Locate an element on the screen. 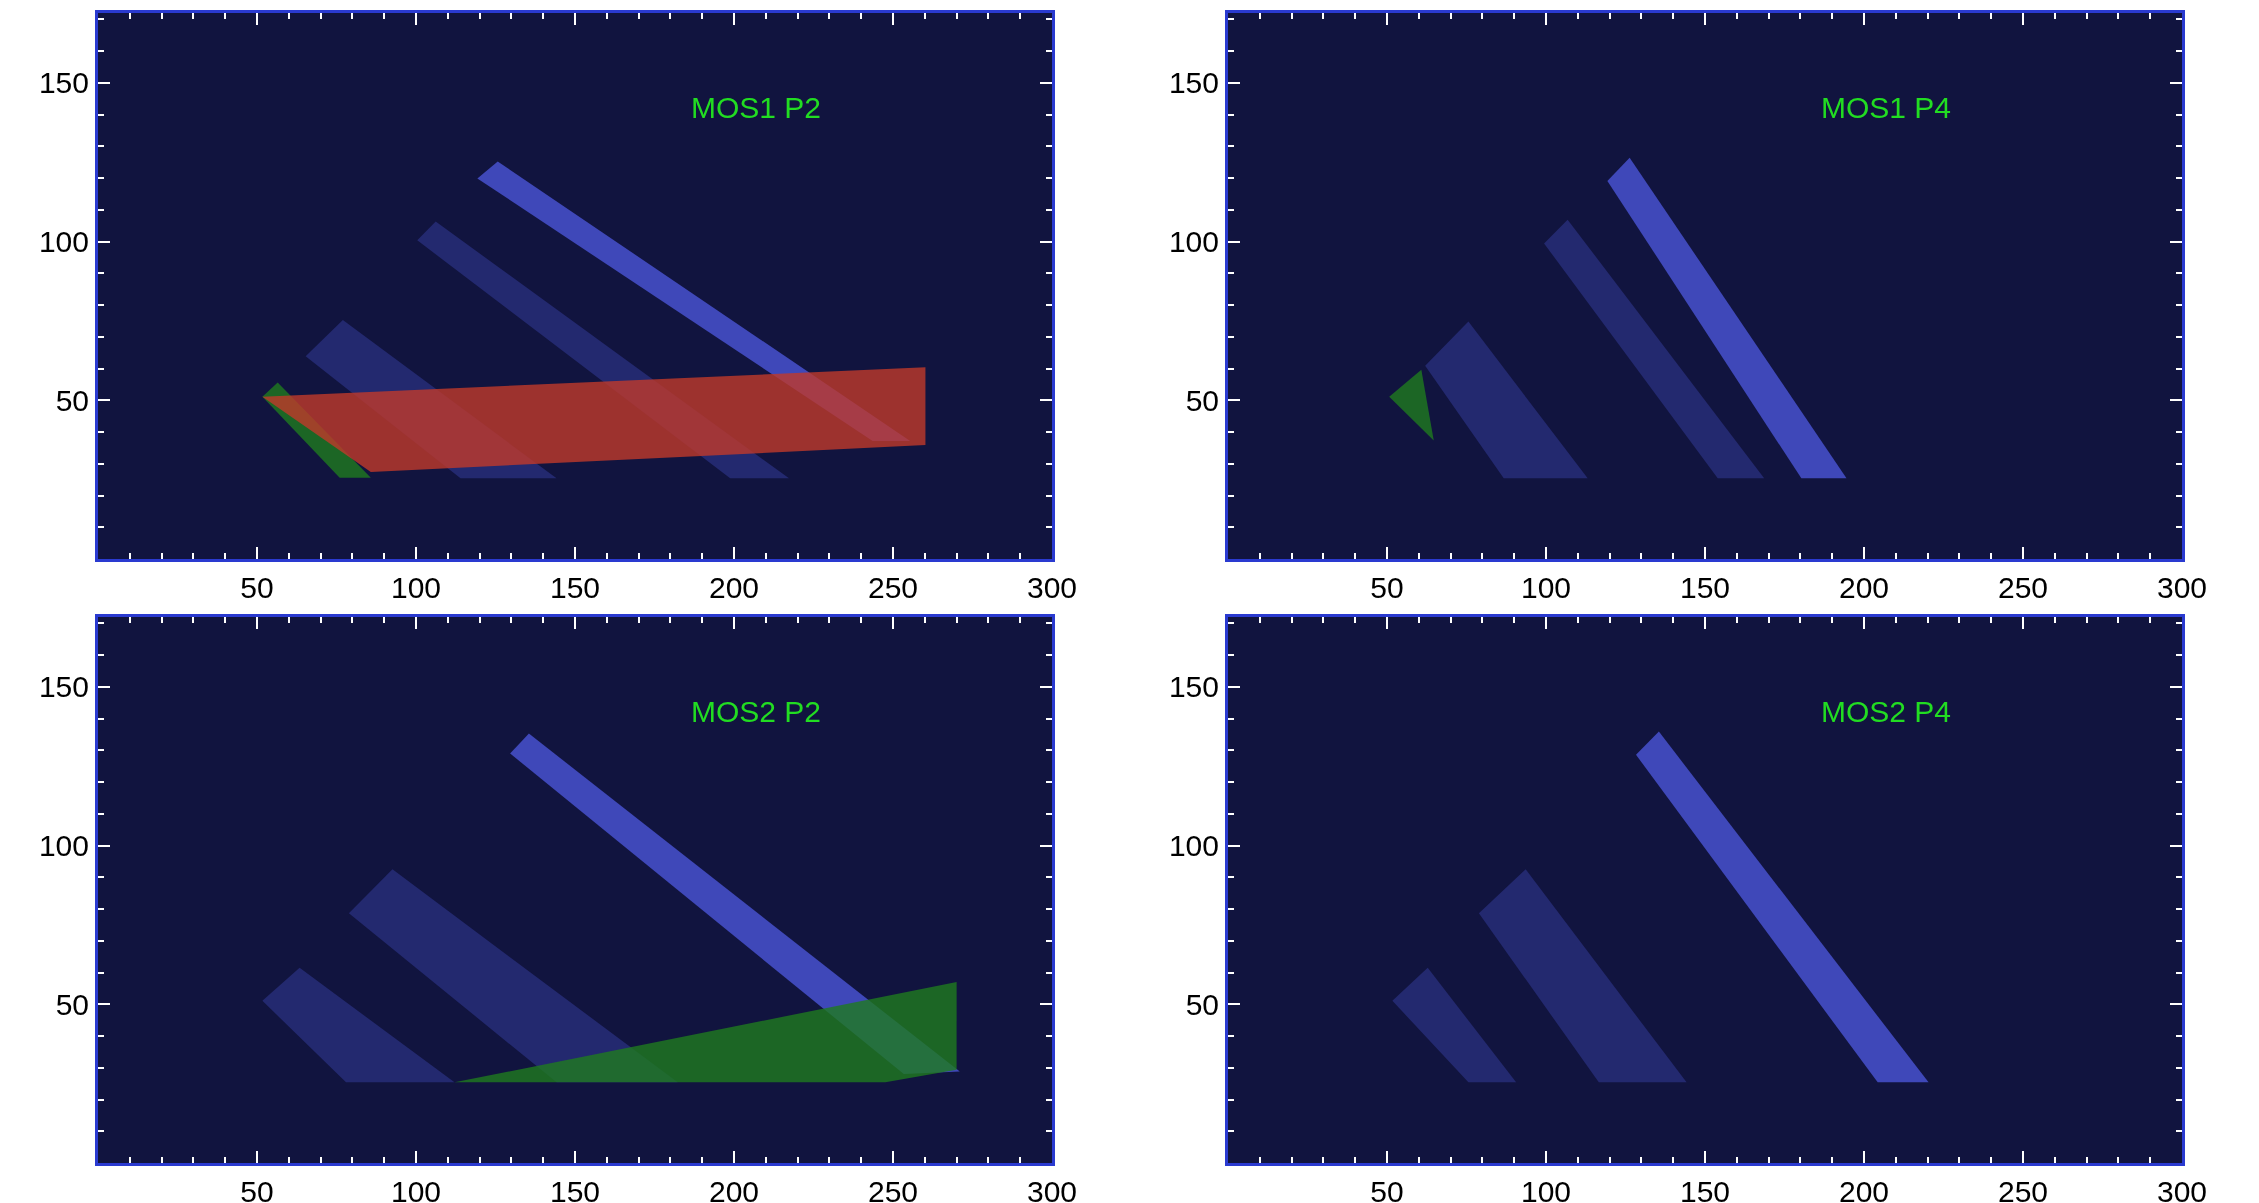 Image resolution: width=2259 pixels, height=1203 pixels. annotation: MOS2 P2 is located at coordinates (756, 711).